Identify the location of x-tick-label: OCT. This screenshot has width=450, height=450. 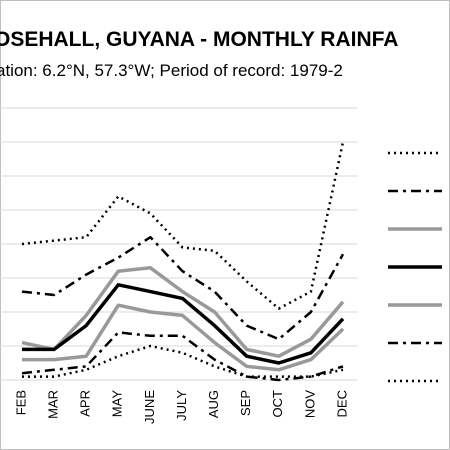
(277, 404).